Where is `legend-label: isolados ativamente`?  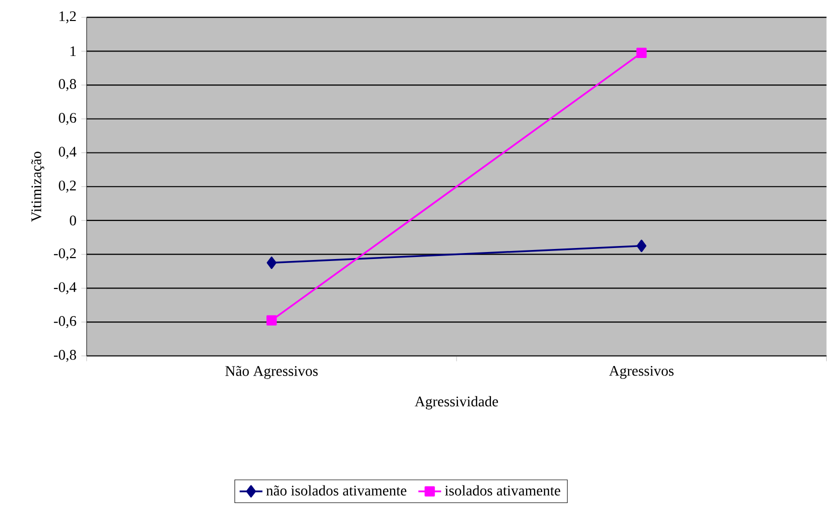
legend-label: isolados ativamente is located at coordinates (502, 490).